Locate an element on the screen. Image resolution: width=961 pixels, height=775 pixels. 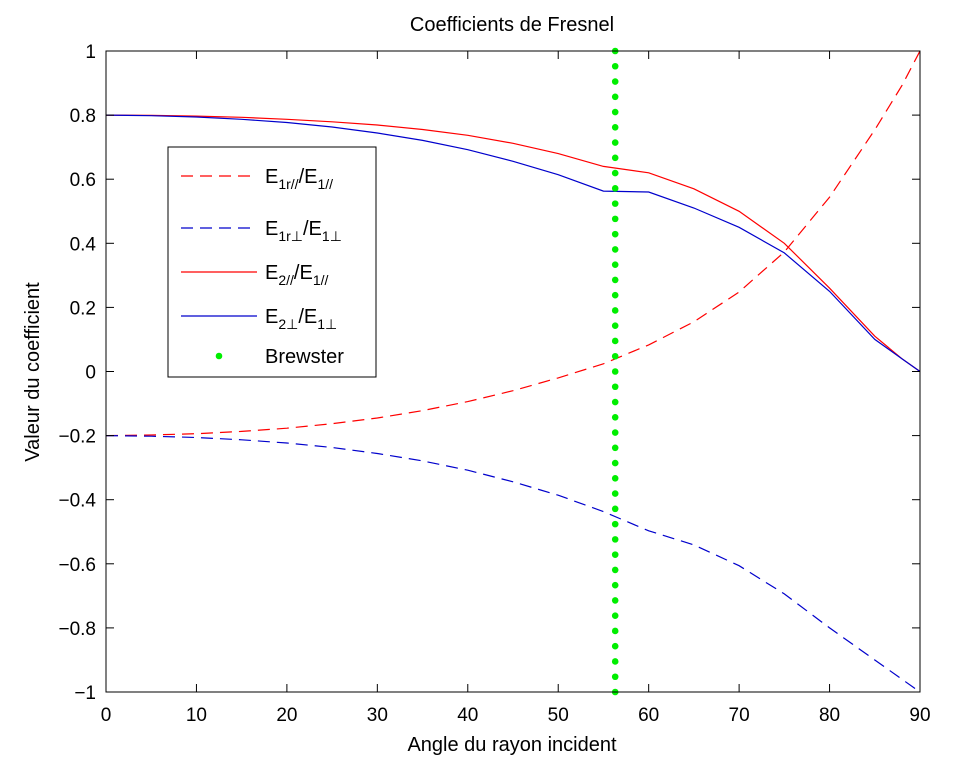
x-tick-label: 80 is located at coordinates (829, 715).